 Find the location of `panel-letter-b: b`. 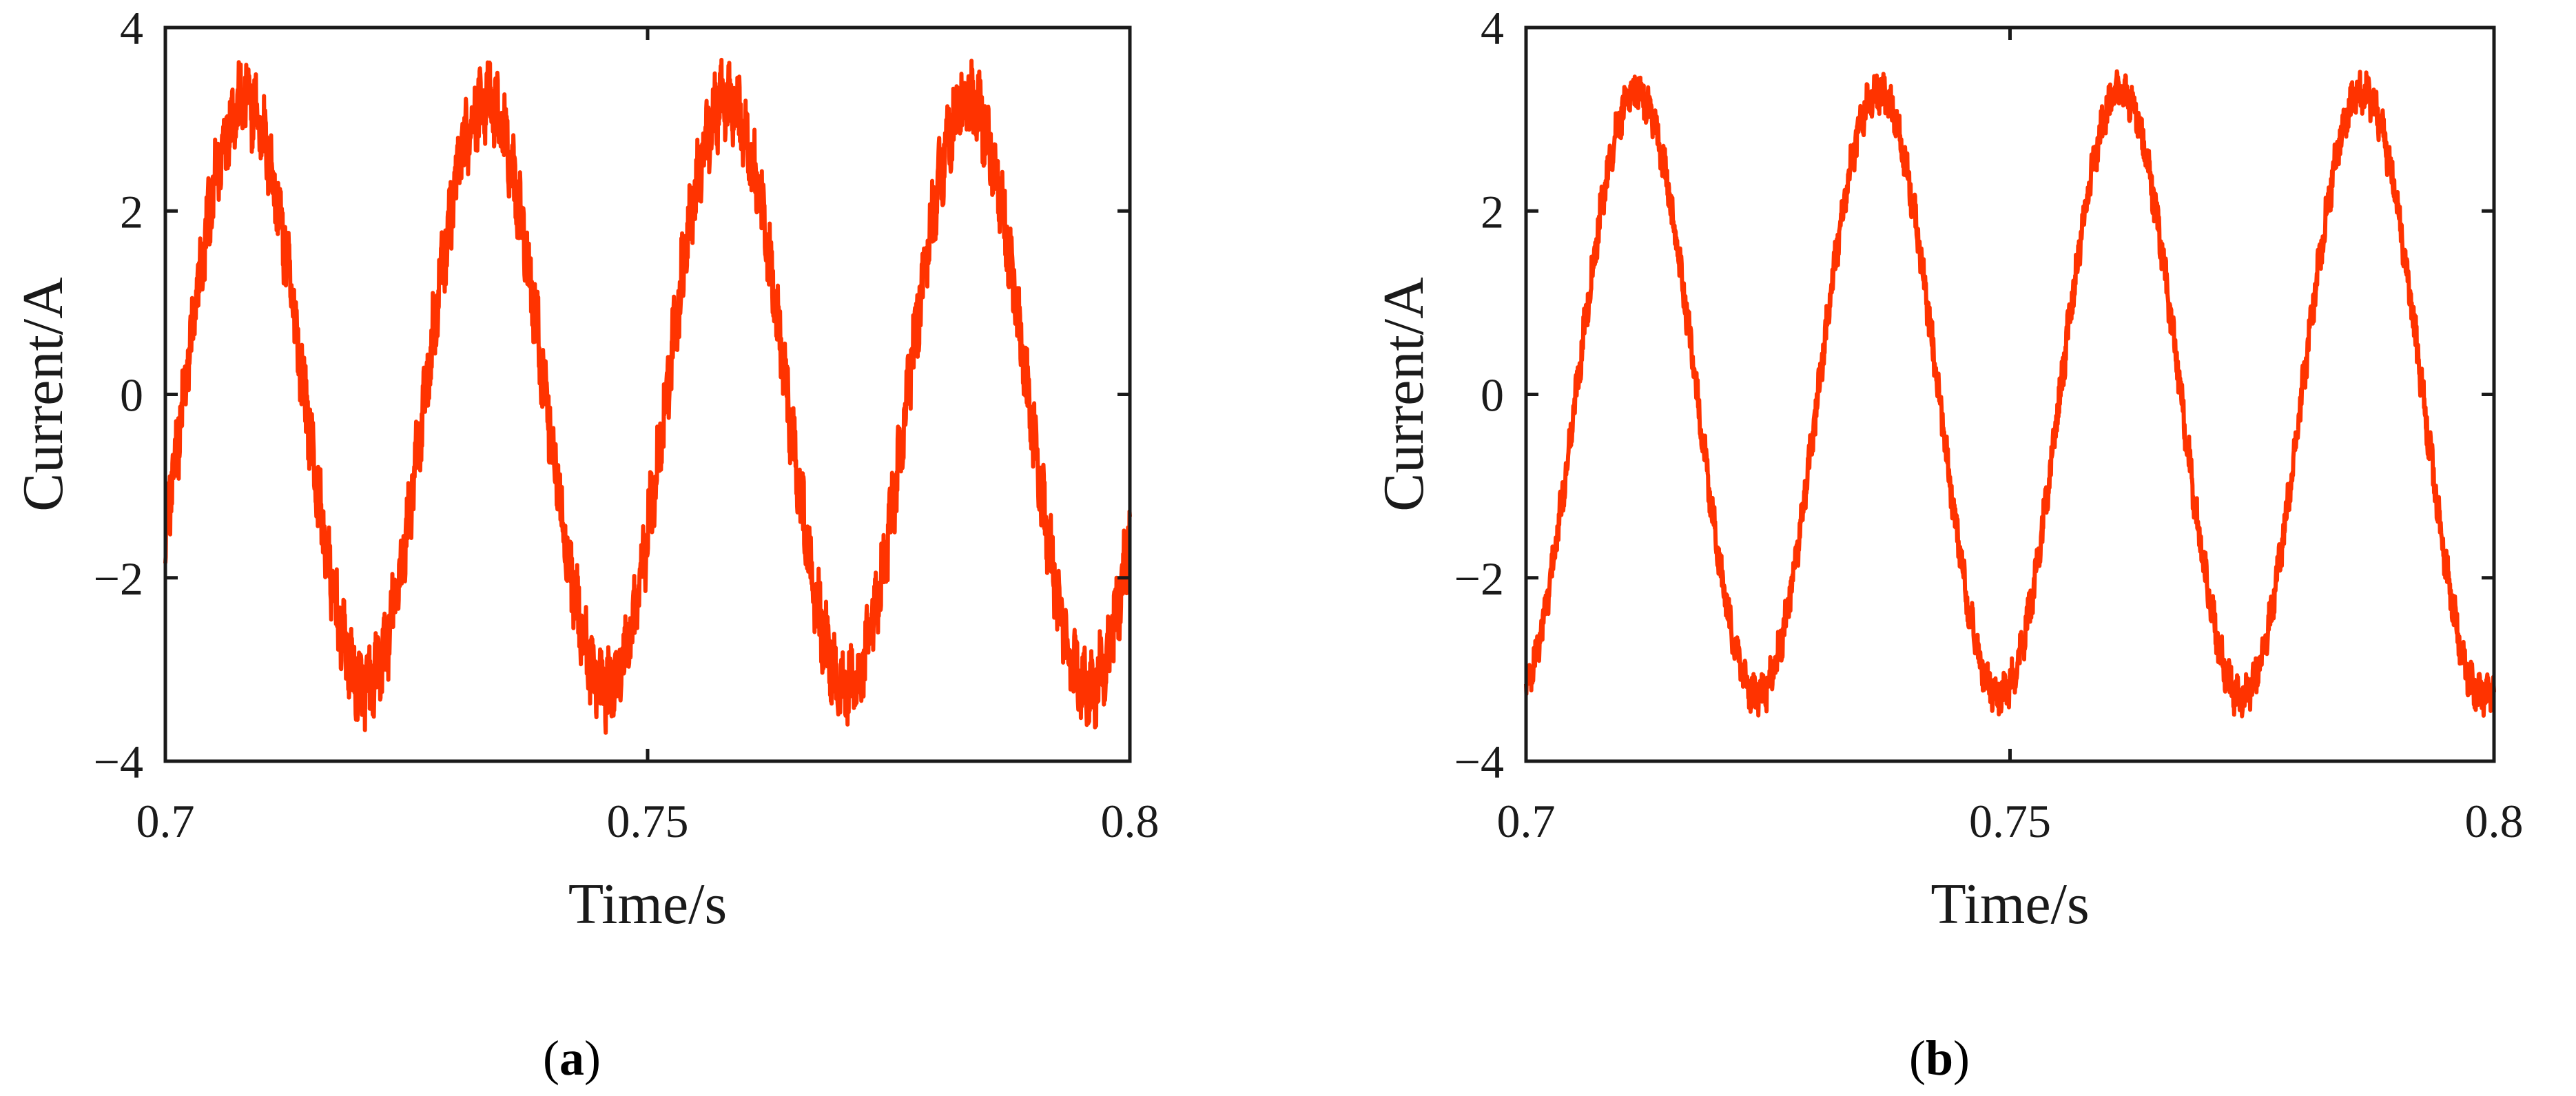

panel-letter-b: b is located at coordinates (1939, 1058).